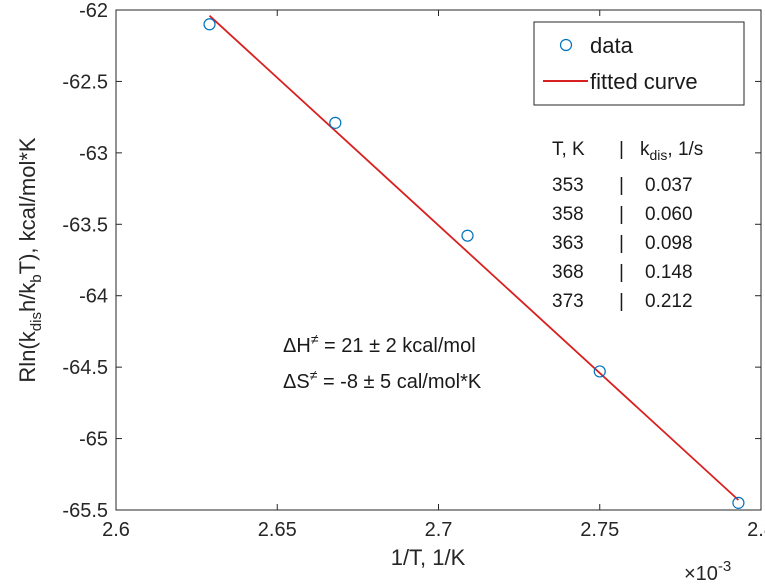  Describe the element at coordinates (568, 185) in the screenshot. I see `table-cell-T: 353` at that location.